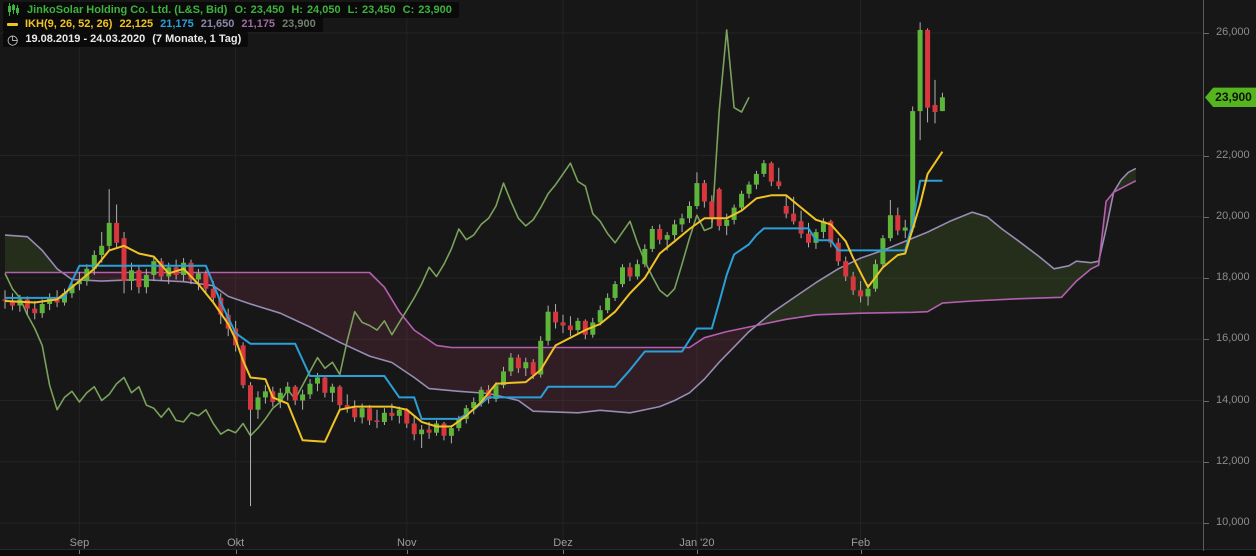 The height and width of the screenshot is (556, 1256). Describe the element at coordinates (258, 24) in the screenshot. I see `senkou-b-value: 21,175` at that location.